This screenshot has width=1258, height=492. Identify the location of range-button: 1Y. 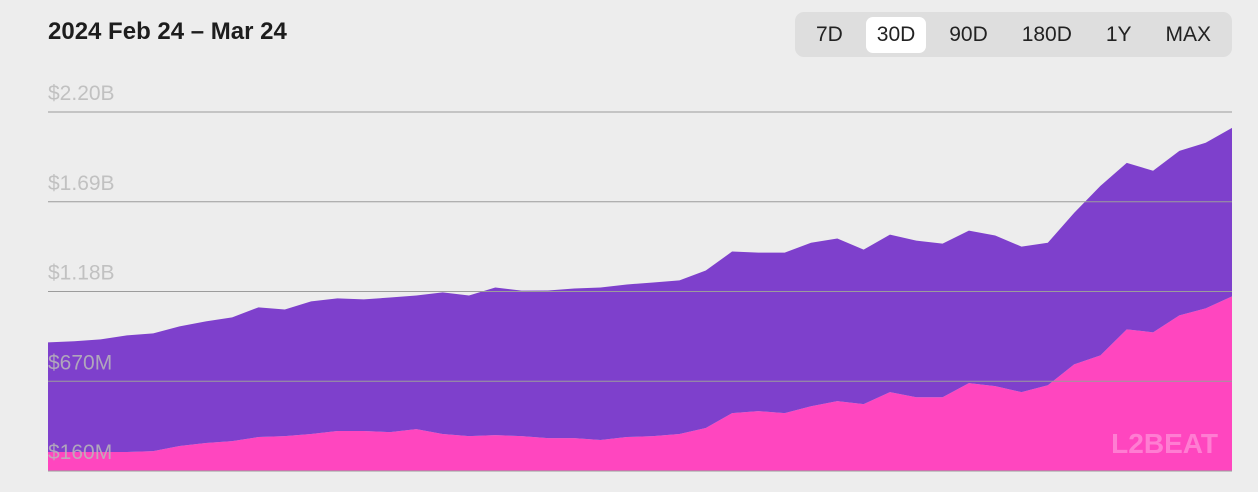
(1118, 34).